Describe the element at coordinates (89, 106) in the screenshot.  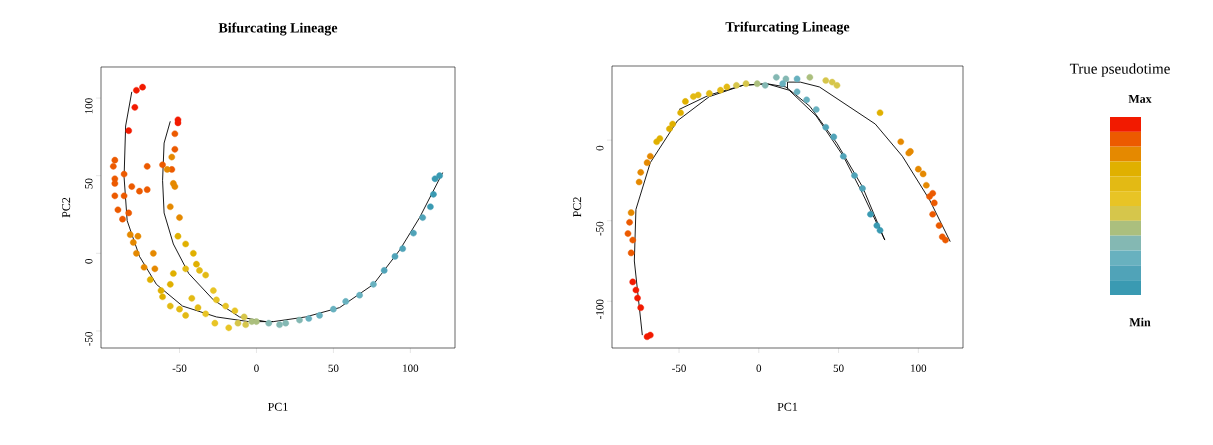
I see `y-tick-label: 100` at that location.